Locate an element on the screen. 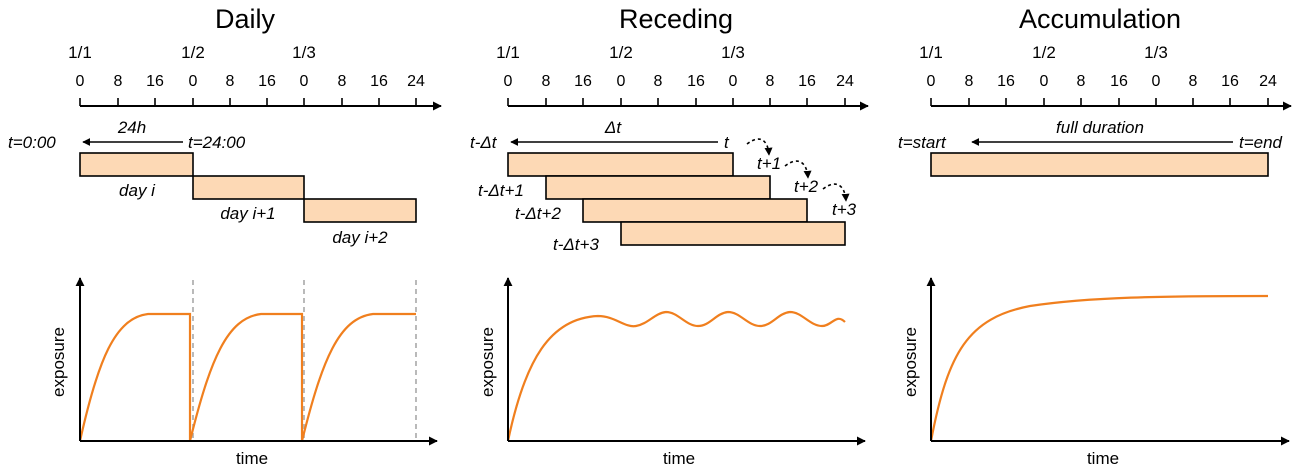 The height and width of the screenshot is (471, 1307). full-duration-bar is located at coordinates (1099, 164).